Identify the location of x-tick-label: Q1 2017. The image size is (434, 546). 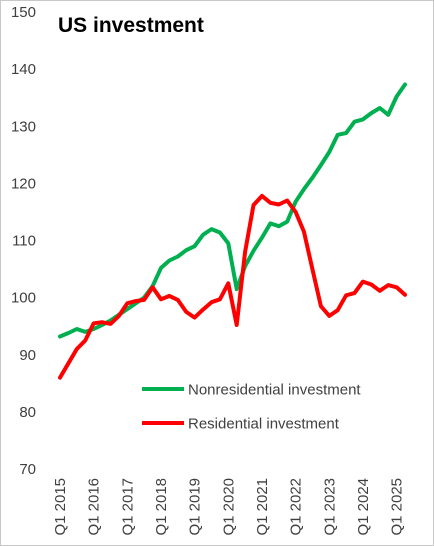
(127, 507).